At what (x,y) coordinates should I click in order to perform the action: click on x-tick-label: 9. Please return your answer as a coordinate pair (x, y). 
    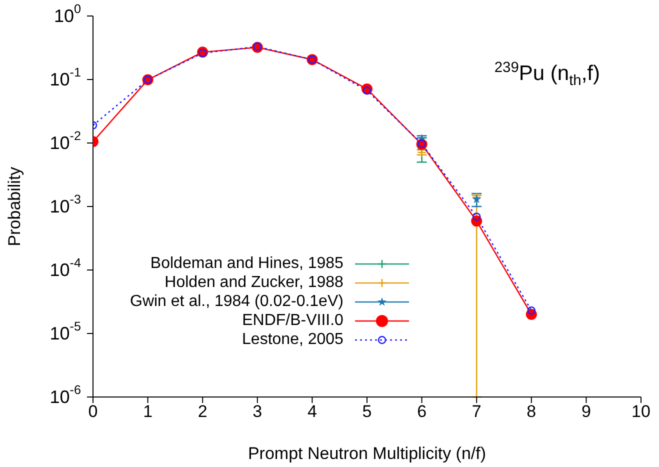
    Looking at the image, I should click on (586, 412).